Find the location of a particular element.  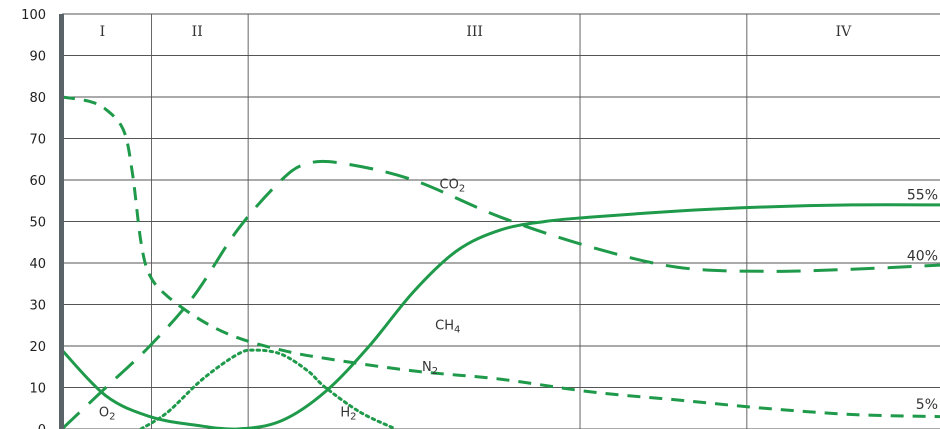

series-label-n2: N2 is located at coordinates (430, 368).